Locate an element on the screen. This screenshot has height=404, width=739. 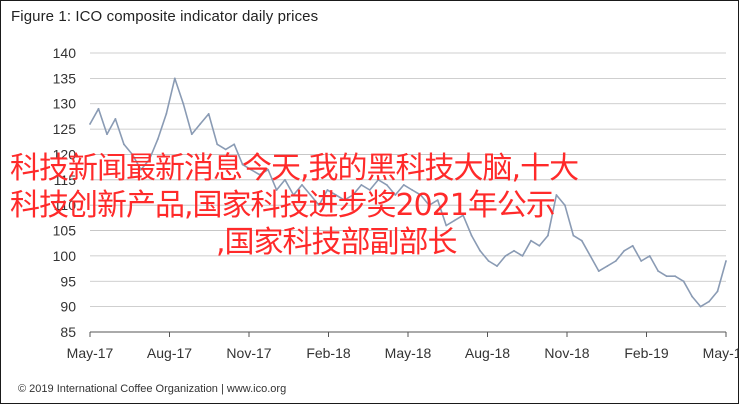
x-tick-label: Feb-18 is located at coordinates (328, 353).